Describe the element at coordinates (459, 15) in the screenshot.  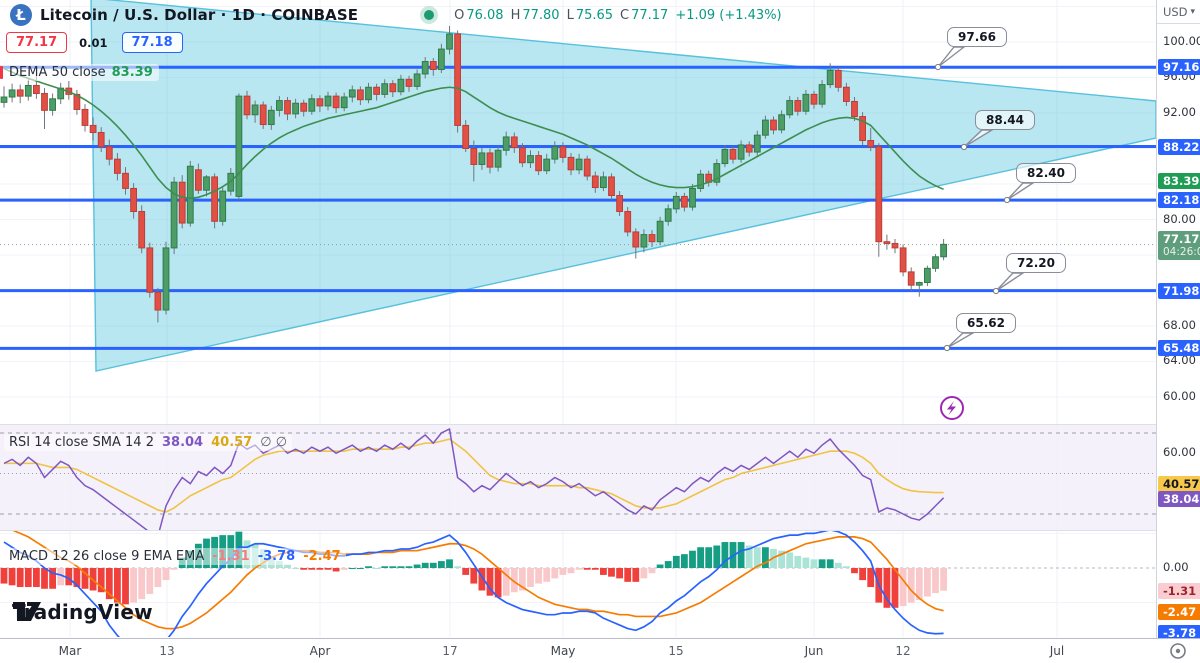
I see `open-label: O` at that location.